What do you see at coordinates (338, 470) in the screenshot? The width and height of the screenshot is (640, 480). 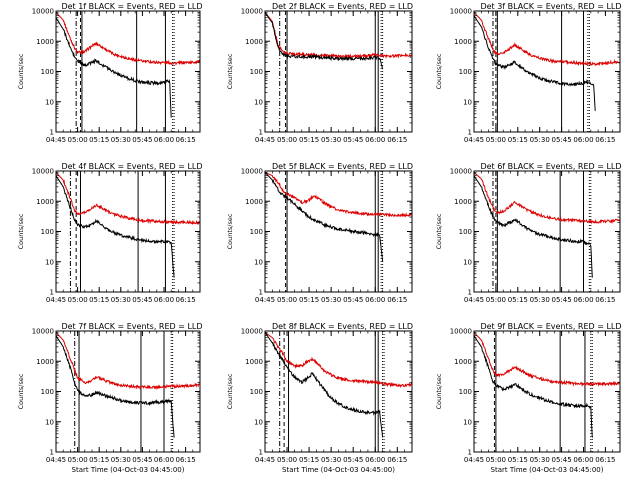 I see `x-axis-label: Start Time (04-Oct-03 04:45:00)` at bounding box center [338, 470].